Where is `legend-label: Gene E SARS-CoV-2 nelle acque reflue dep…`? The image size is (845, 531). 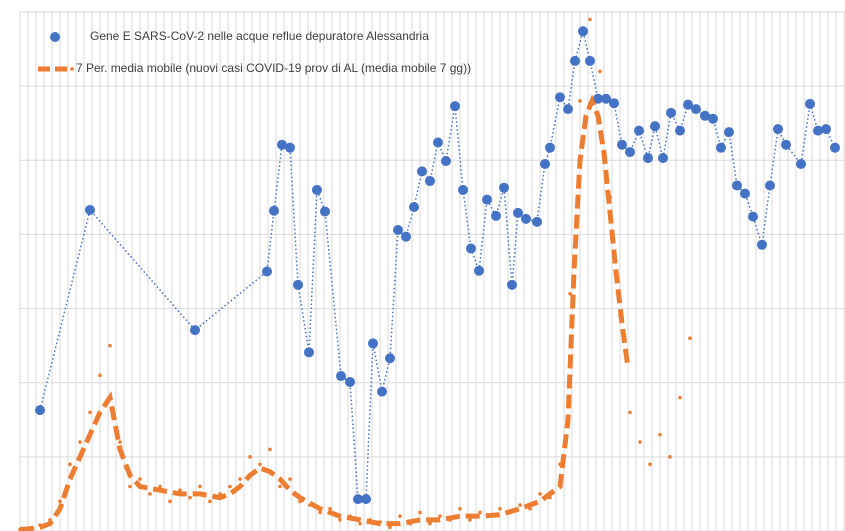
legend-label: Gene E SARS-CoV-2 nelle acque reflue dep… is located at coordinates (259, 36).